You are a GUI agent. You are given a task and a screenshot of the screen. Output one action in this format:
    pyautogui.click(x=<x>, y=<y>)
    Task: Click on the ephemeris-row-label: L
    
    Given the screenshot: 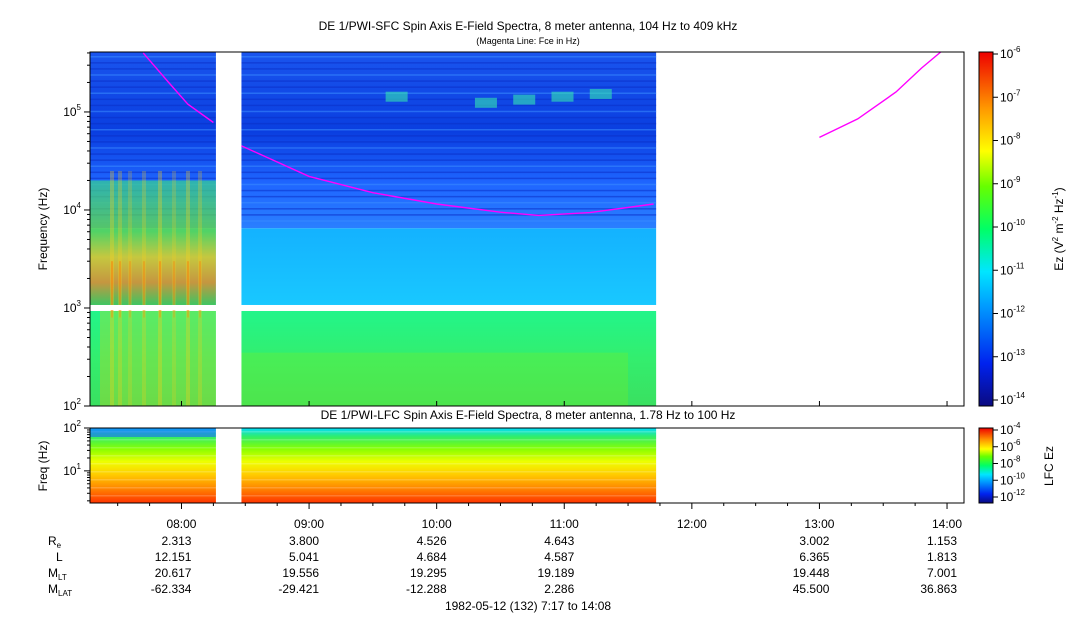 What is the action you would take?
    pyautogui.click(x=59, y=557)
    